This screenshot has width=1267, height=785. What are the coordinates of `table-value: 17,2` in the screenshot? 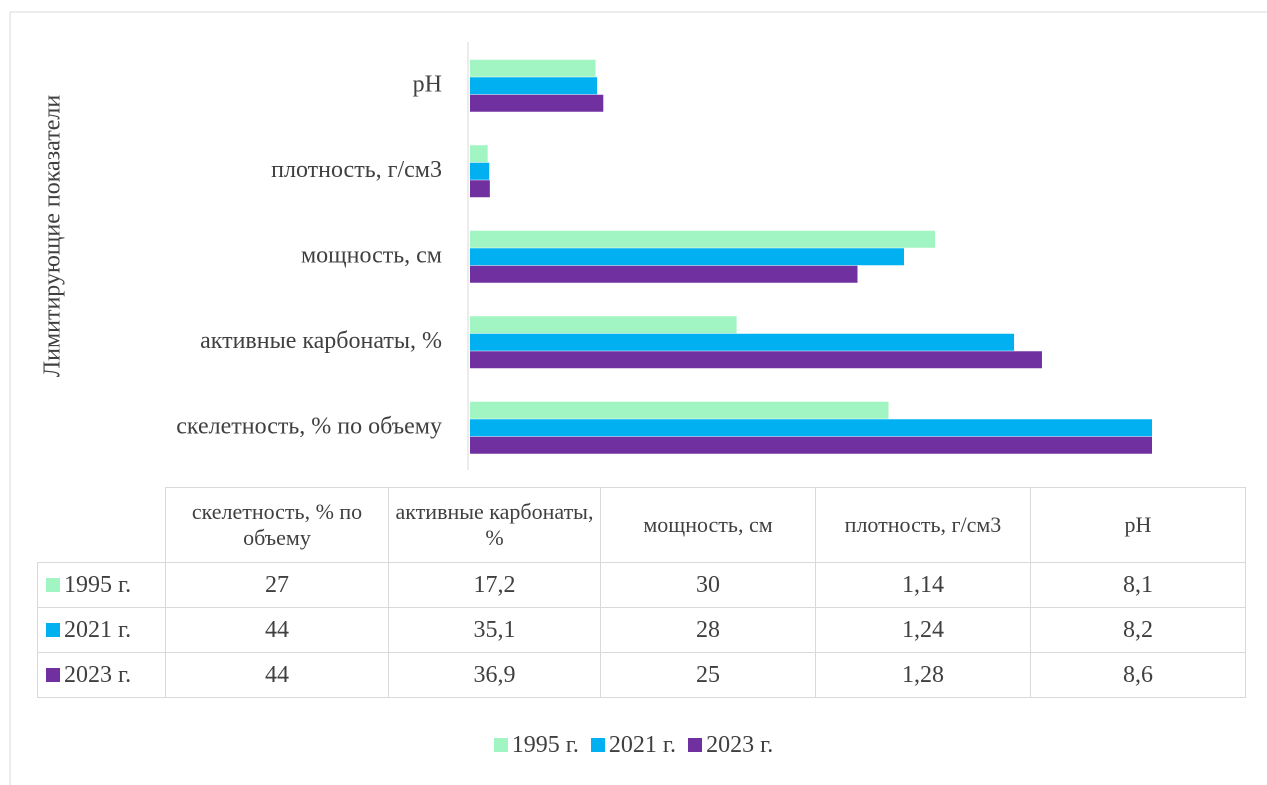 It's located at (494, 585).